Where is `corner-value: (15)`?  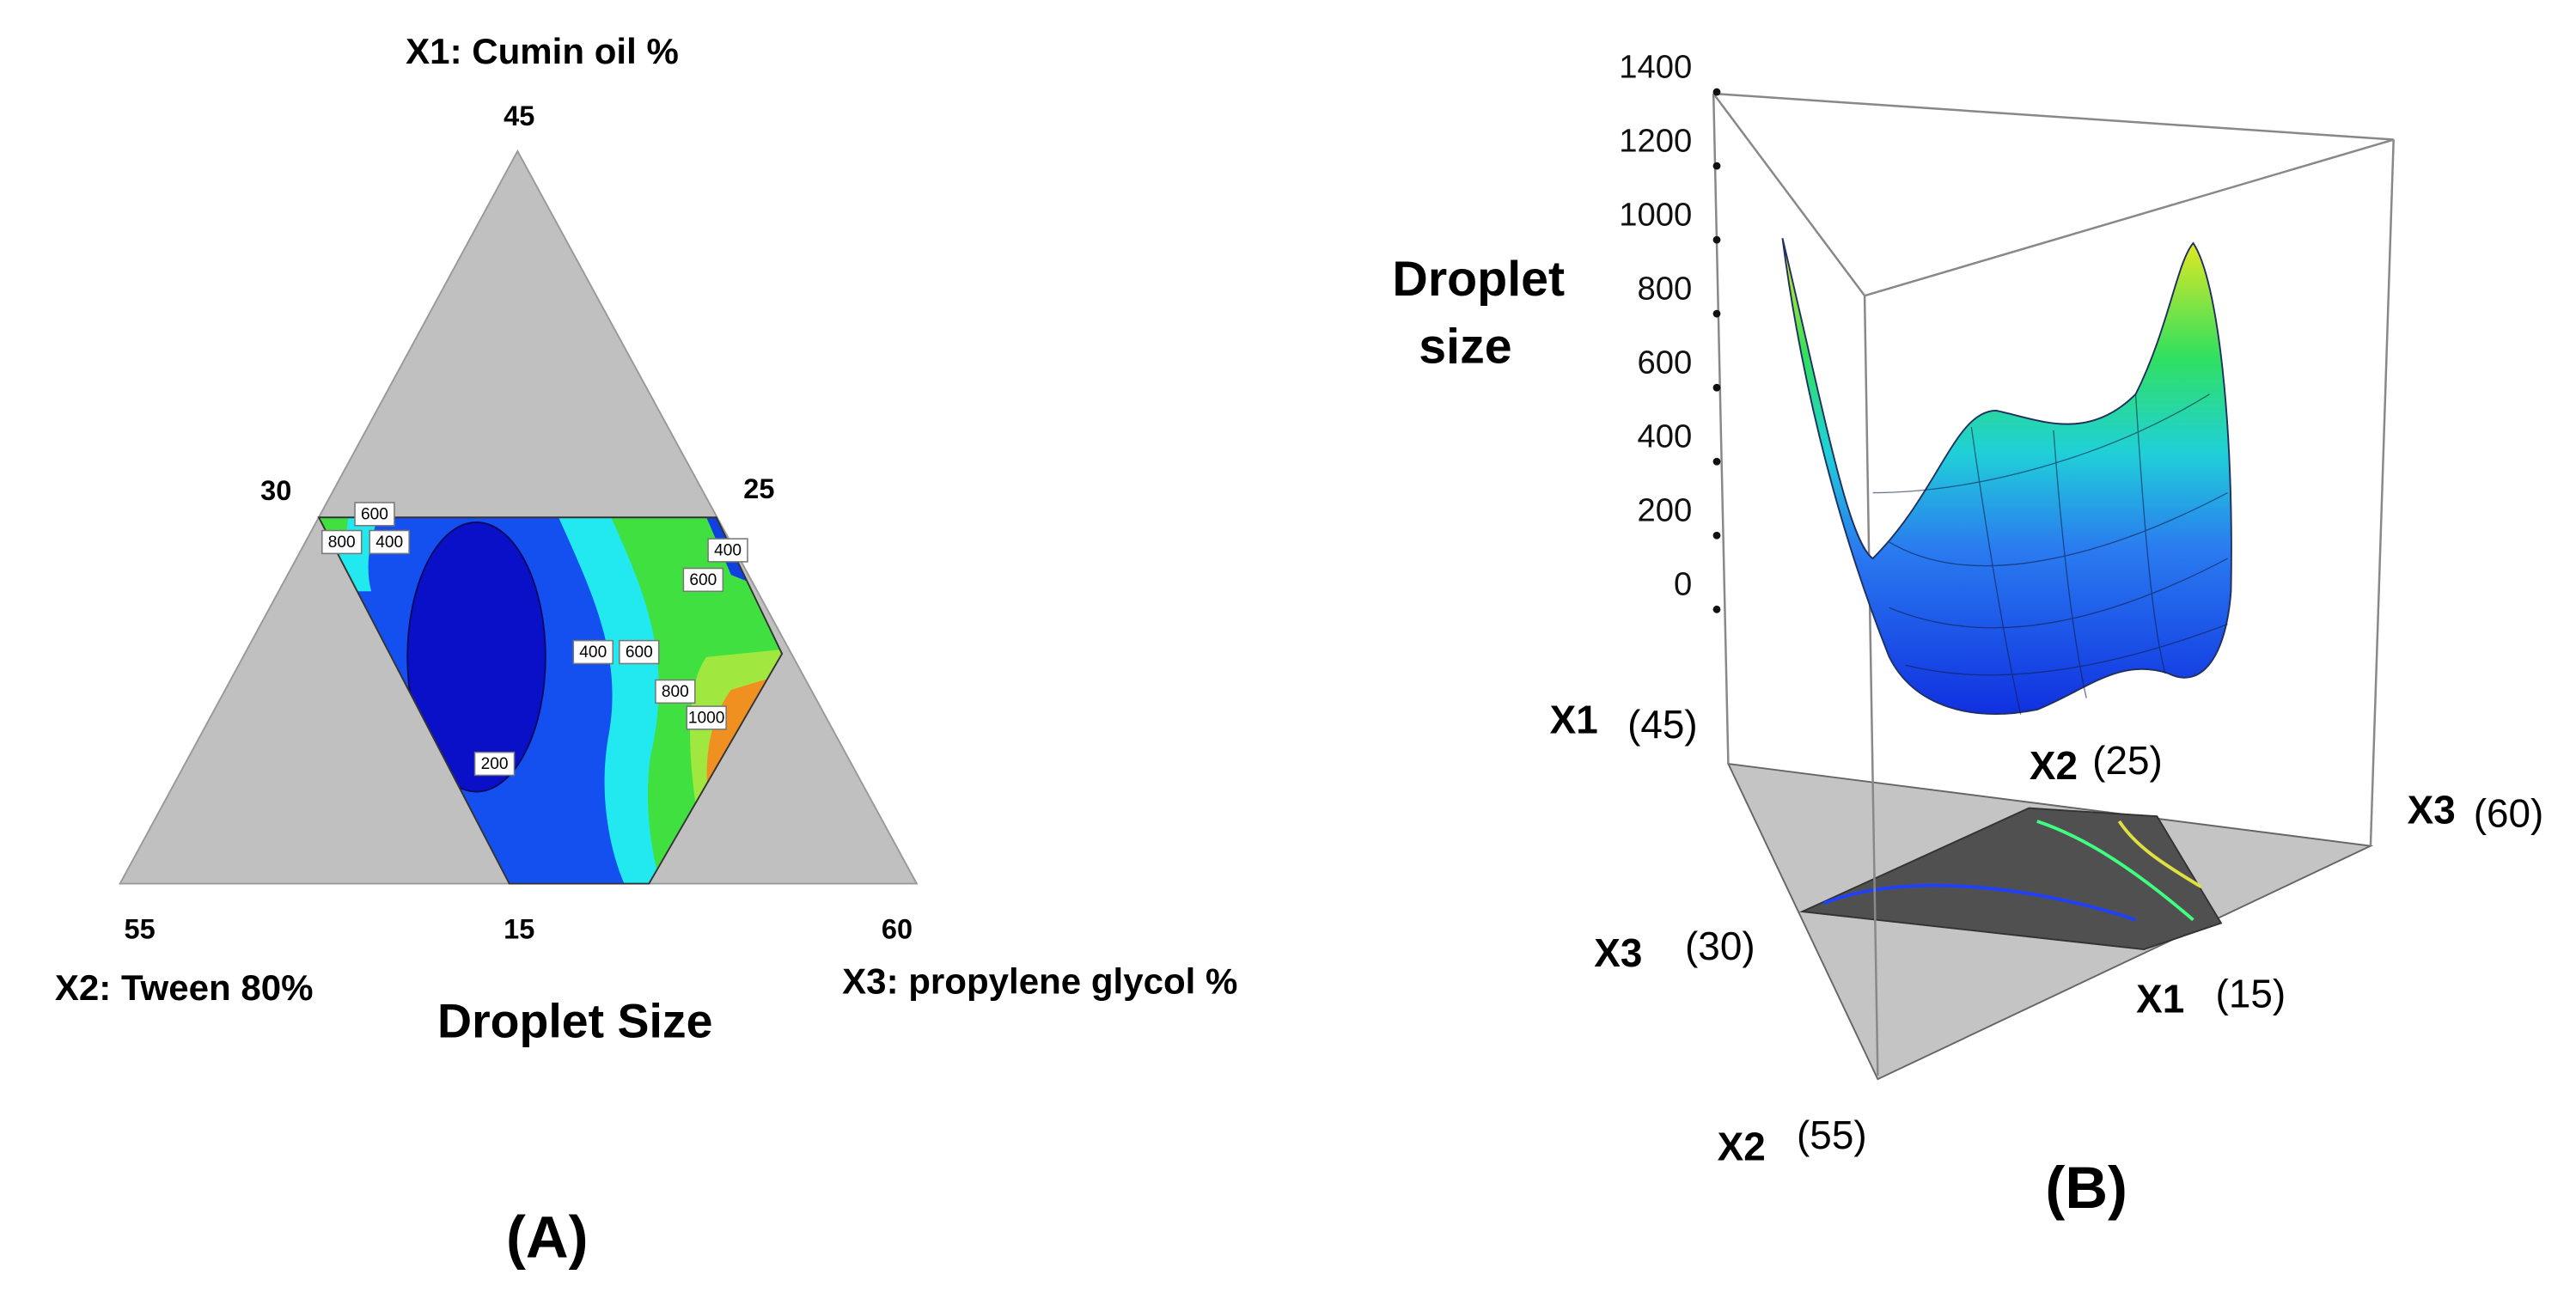 corner-value: (15) is located at coordinates (2251, 994).